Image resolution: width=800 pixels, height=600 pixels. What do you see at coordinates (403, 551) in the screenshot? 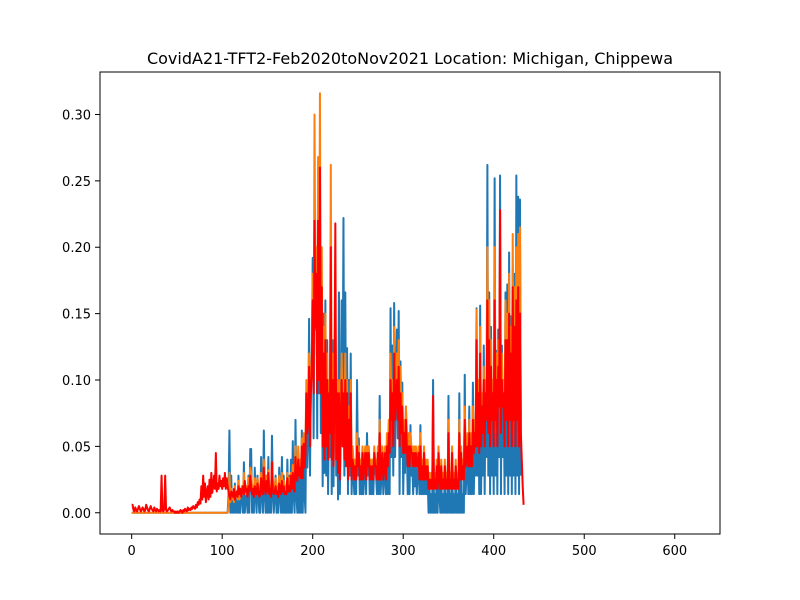
I see `x-tick-label: 300` at bounding box center [403, 551].